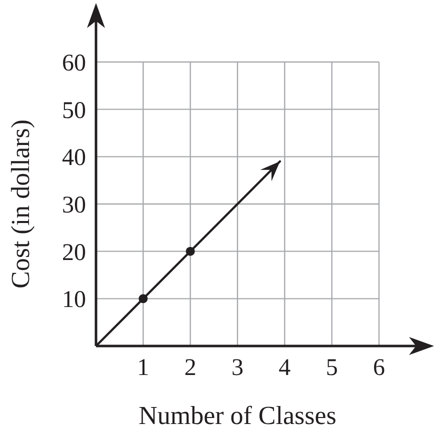 This screenshot has width=435, height=430. Describe the element at coordinates (332, 368) in the screenshot. I see `x-tick-label: 5` at that location.